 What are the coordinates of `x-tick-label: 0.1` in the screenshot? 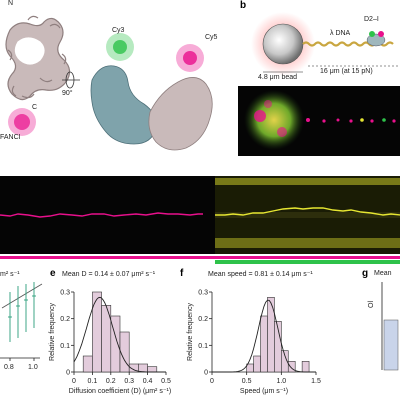 It's located at (93, 381).